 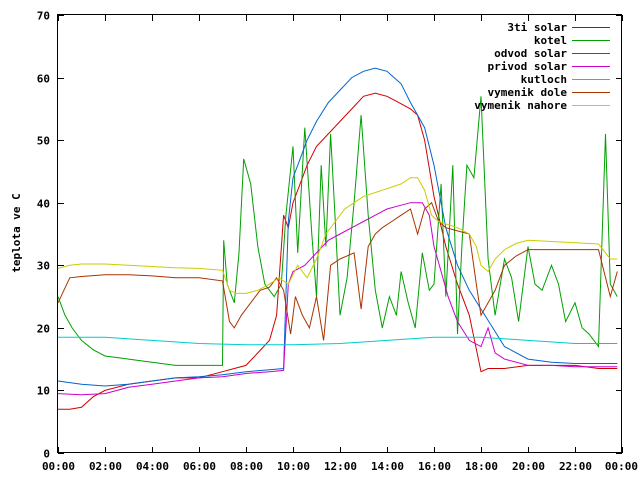 I want to click on y-tick-label: 30, so click(x=43, y=266).